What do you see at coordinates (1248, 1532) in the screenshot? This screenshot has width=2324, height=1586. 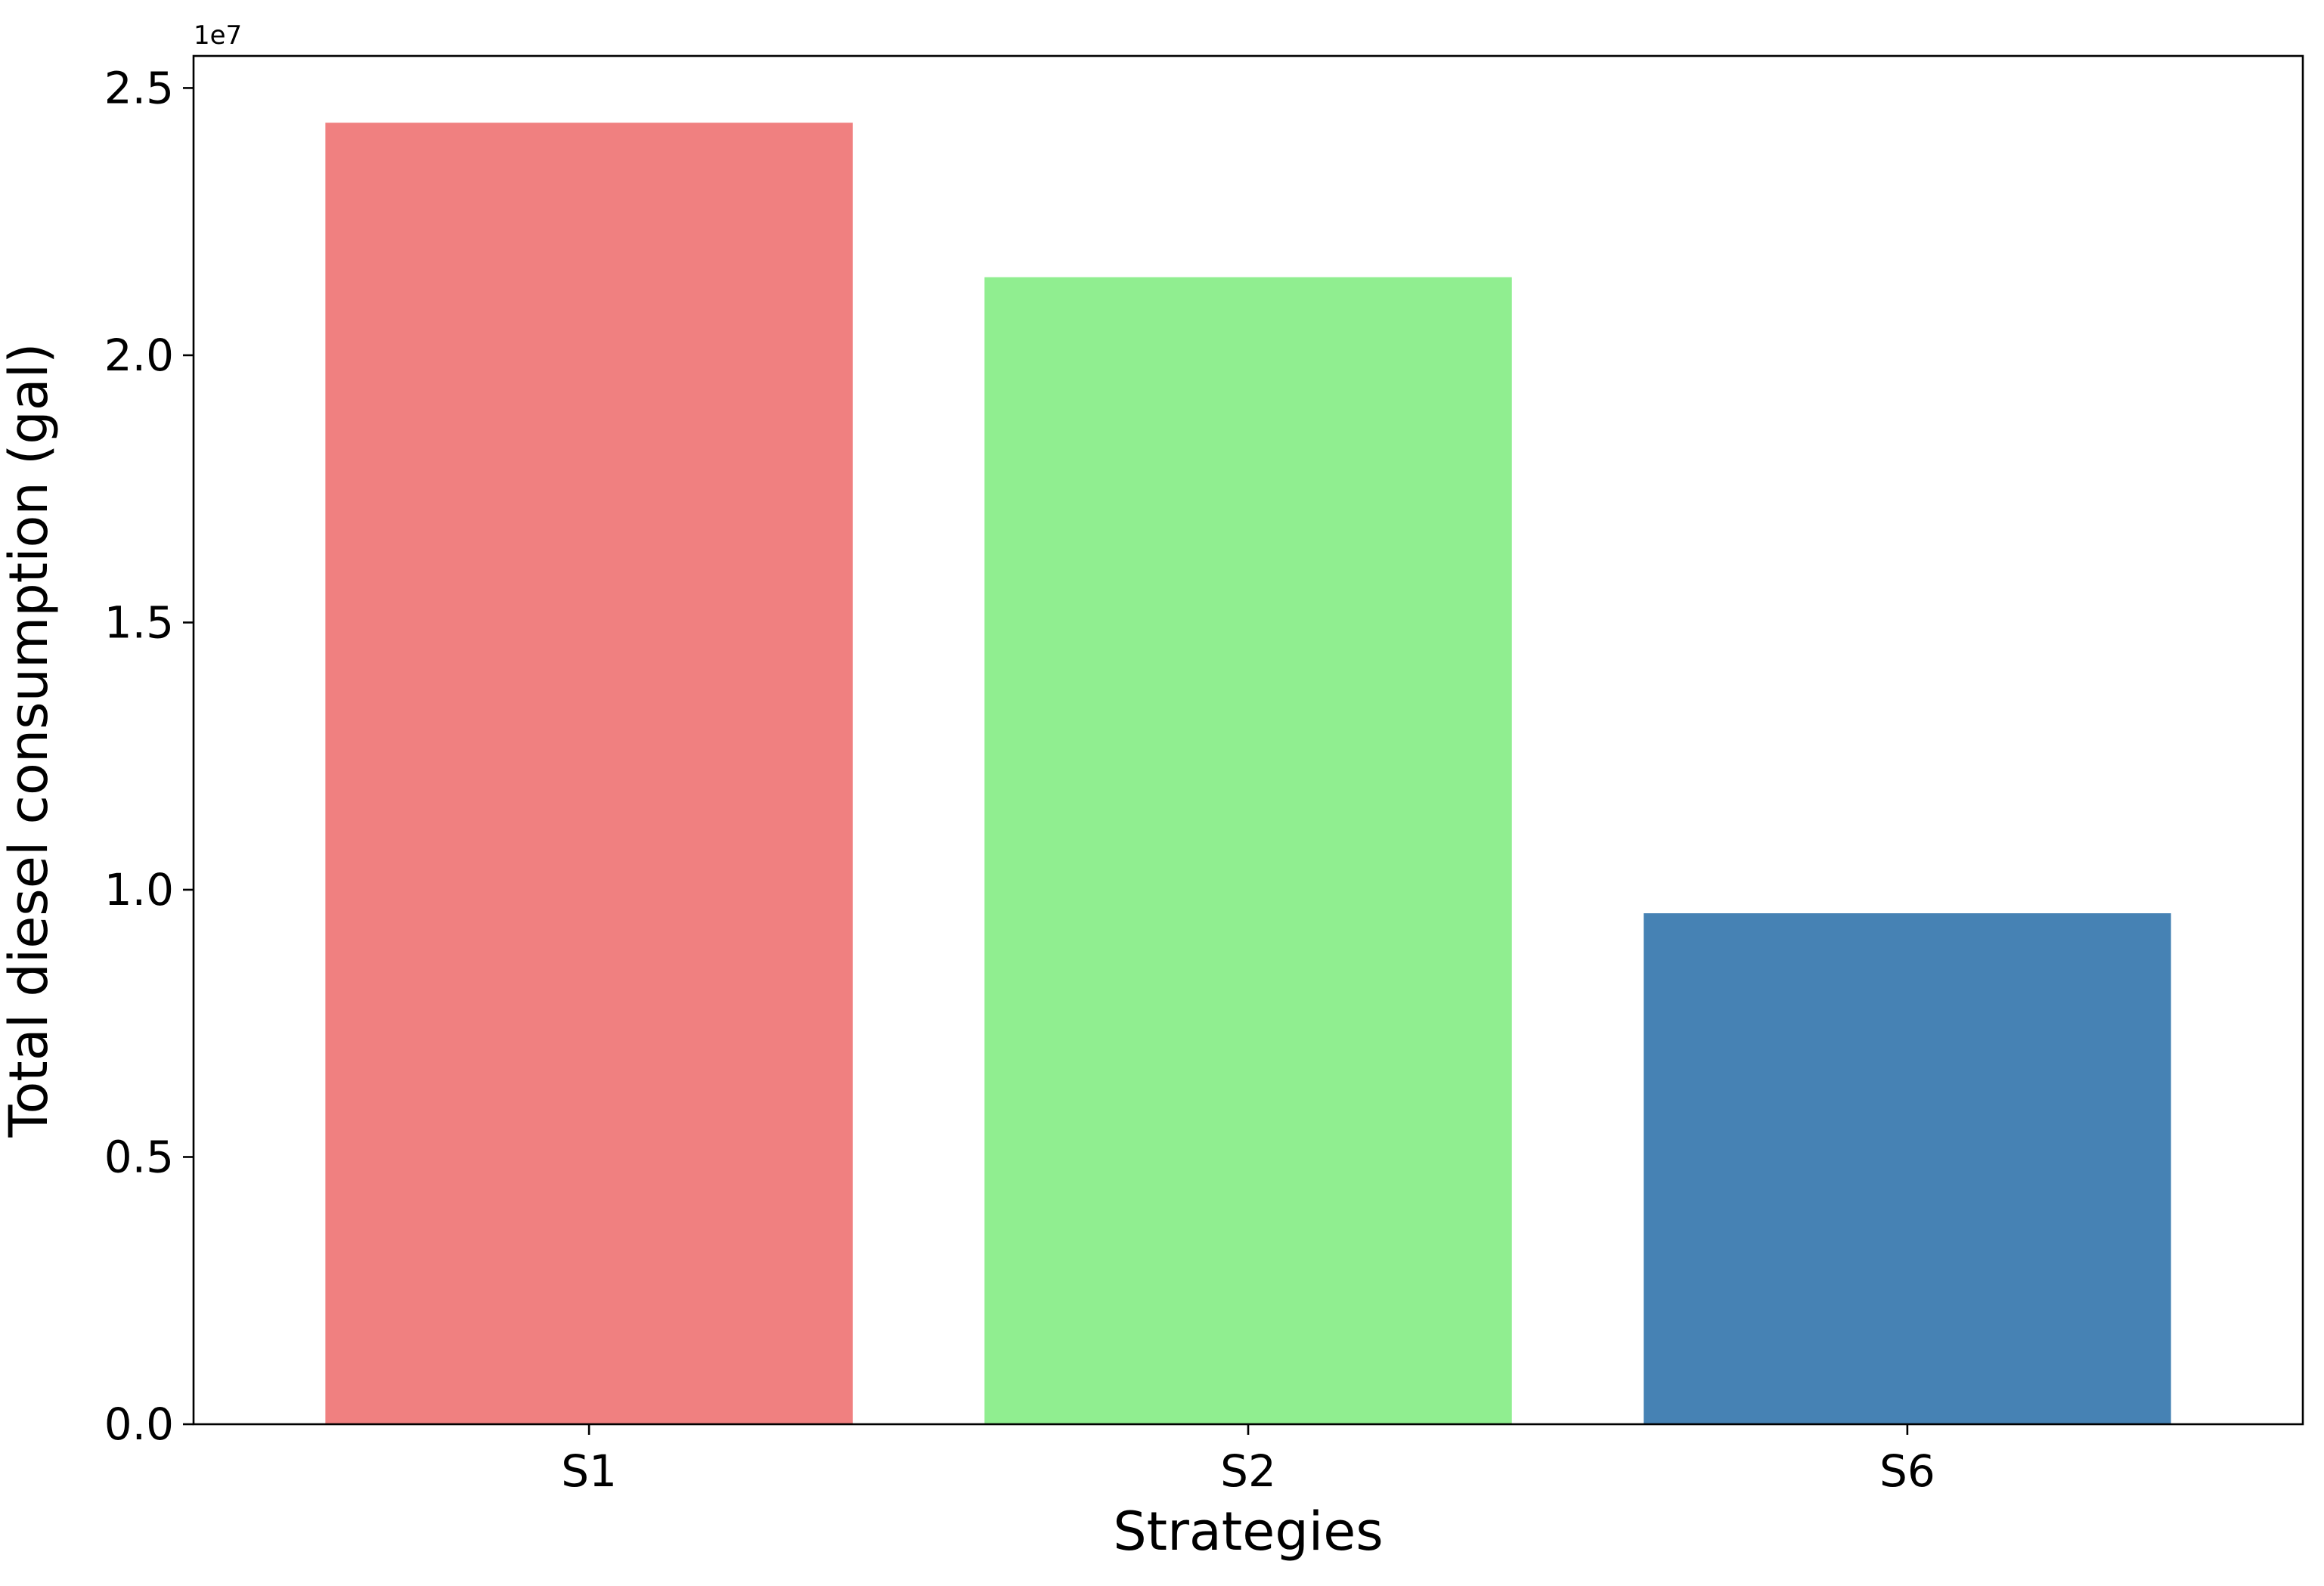 I see `x-axis-label: Strategies` at bounding box center [1248, 1532].